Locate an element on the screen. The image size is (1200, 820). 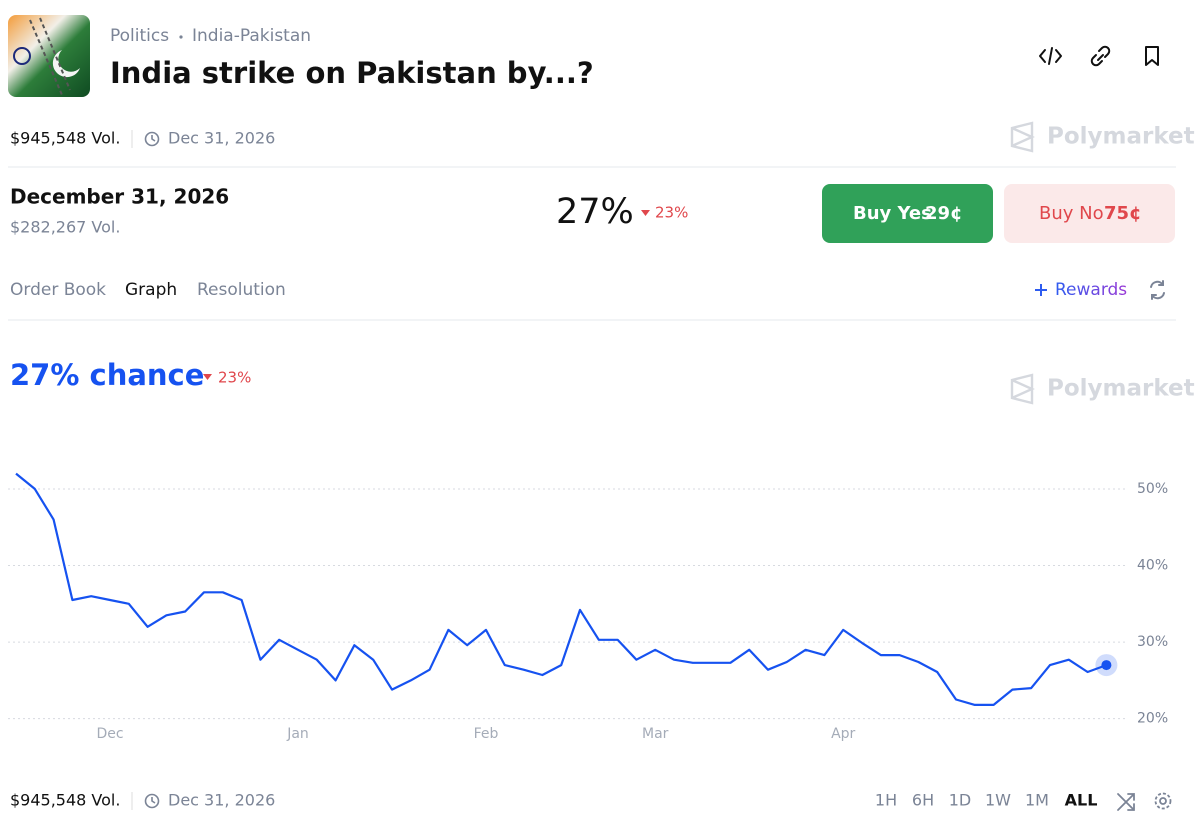
outcome-change: 23% is located at coordinates (671, 213).